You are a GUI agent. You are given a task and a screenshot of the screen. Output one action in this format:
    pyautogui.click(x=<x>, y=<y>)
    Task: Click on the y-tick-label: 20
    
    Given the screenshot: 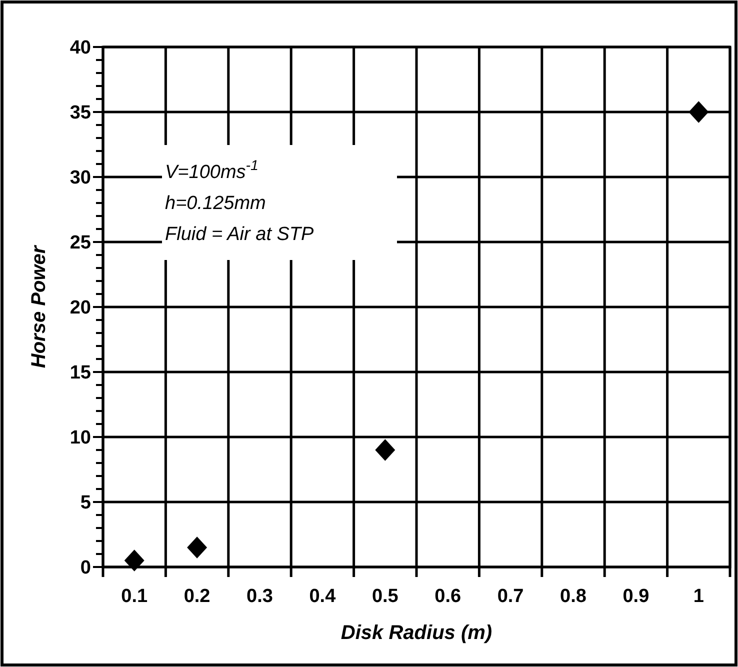 What is the action you would take?
    pyautogui.click(x=80, y=308)
    